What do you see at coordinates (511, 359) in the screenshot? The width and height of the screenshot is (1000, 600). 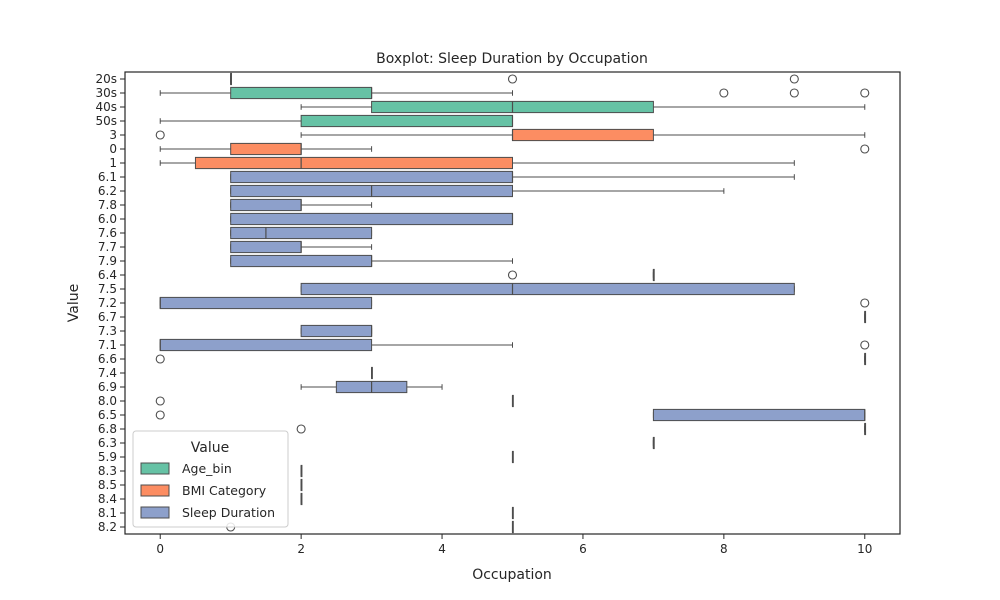 I see `box-6.6` at bounding box center [511, 359].